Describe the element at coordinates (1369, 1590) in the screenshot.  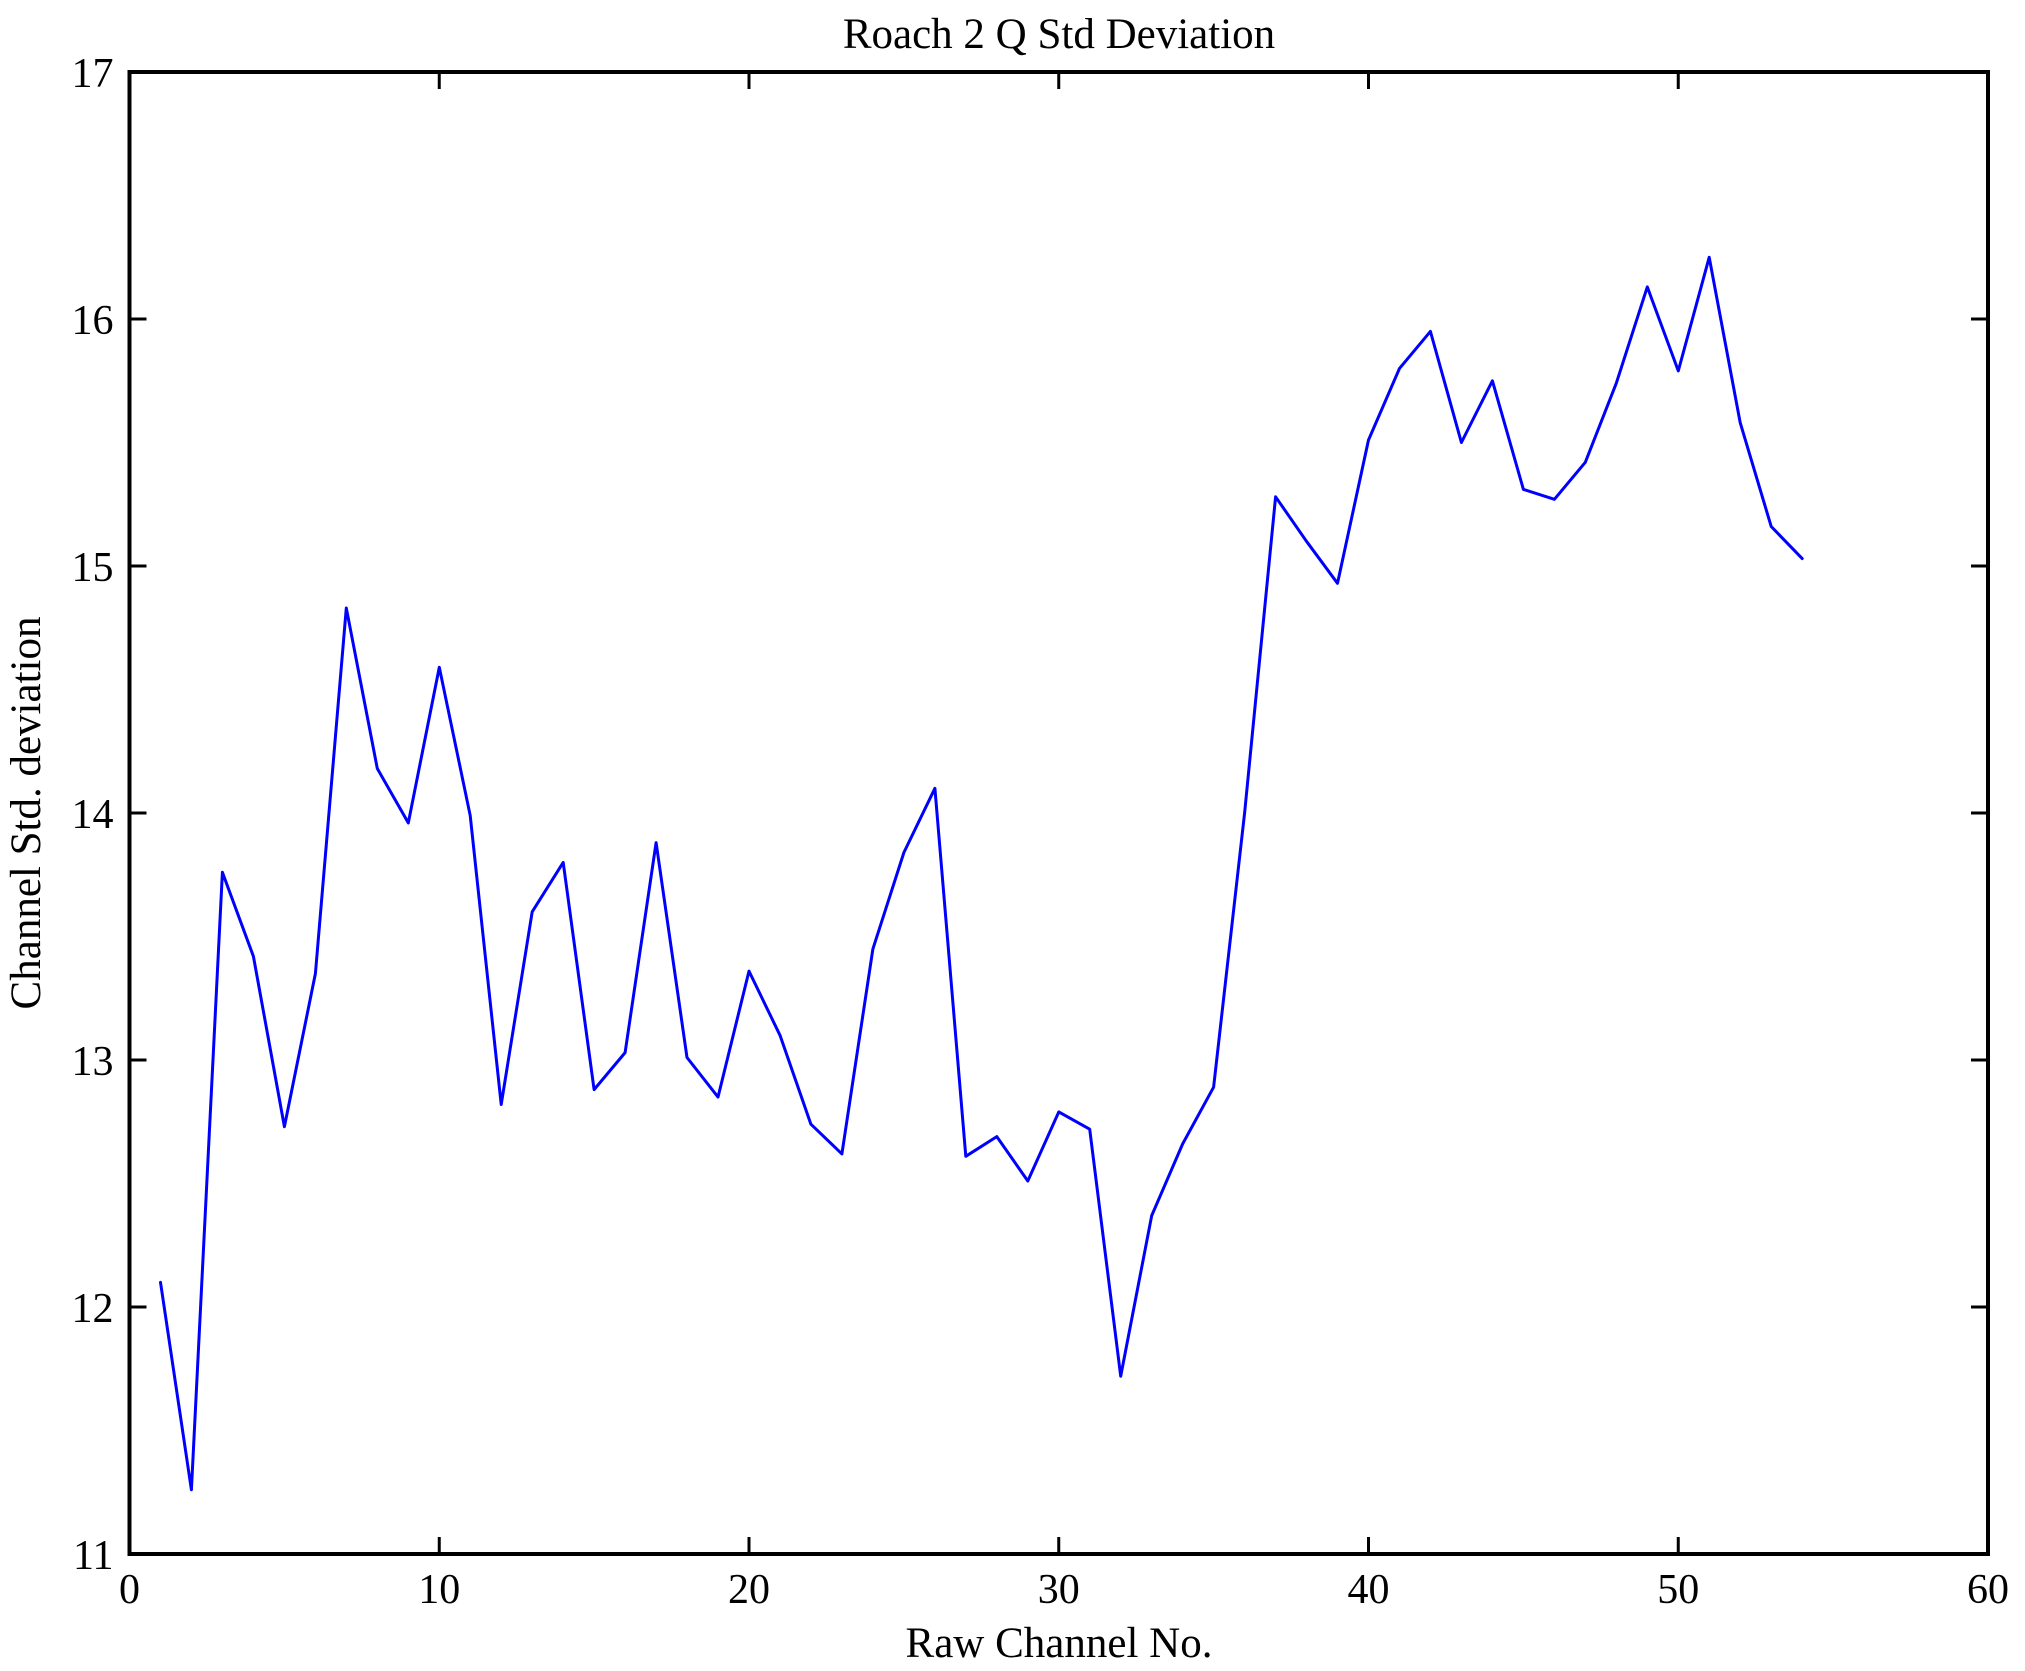
I see `x-tick-label: 40` at that location.